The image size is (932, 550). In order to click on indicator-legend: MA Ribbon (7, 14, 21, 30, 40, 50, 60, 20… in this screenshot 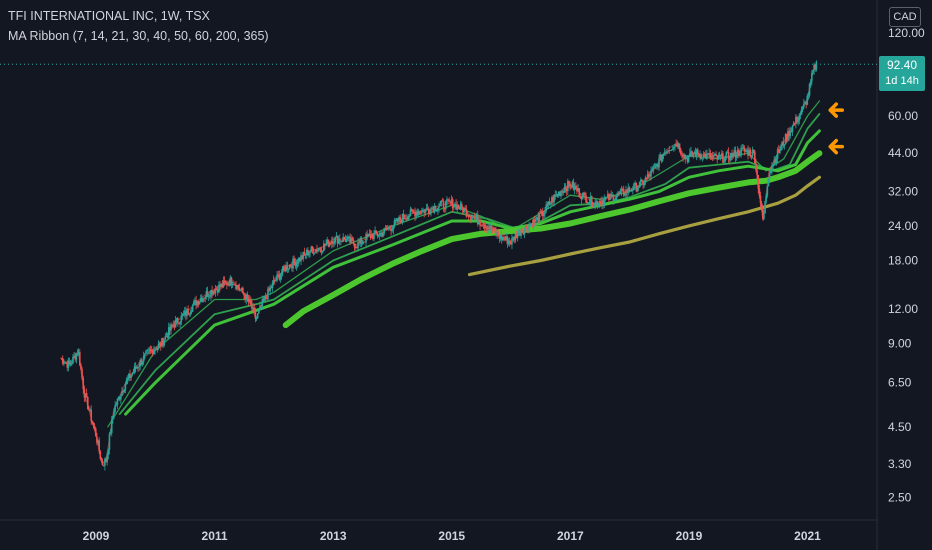, I will do `click(138, 36)`.